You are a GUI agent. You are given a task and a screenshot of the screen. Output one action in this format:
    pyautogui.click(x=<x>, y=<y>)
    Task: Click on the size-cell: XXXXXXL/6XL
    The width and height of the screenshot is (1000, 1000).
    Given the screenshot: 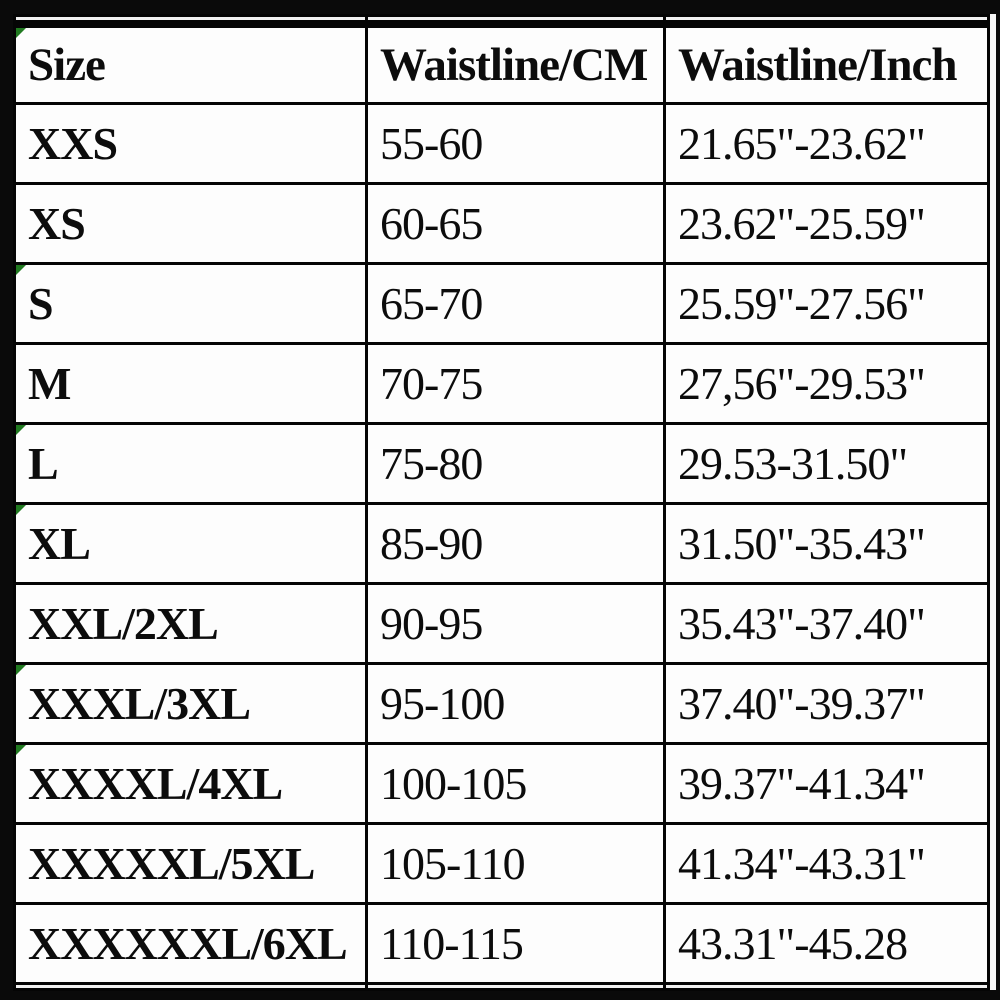 What is the action you would take?
    pyautogui.click(x=190, y=943)
    